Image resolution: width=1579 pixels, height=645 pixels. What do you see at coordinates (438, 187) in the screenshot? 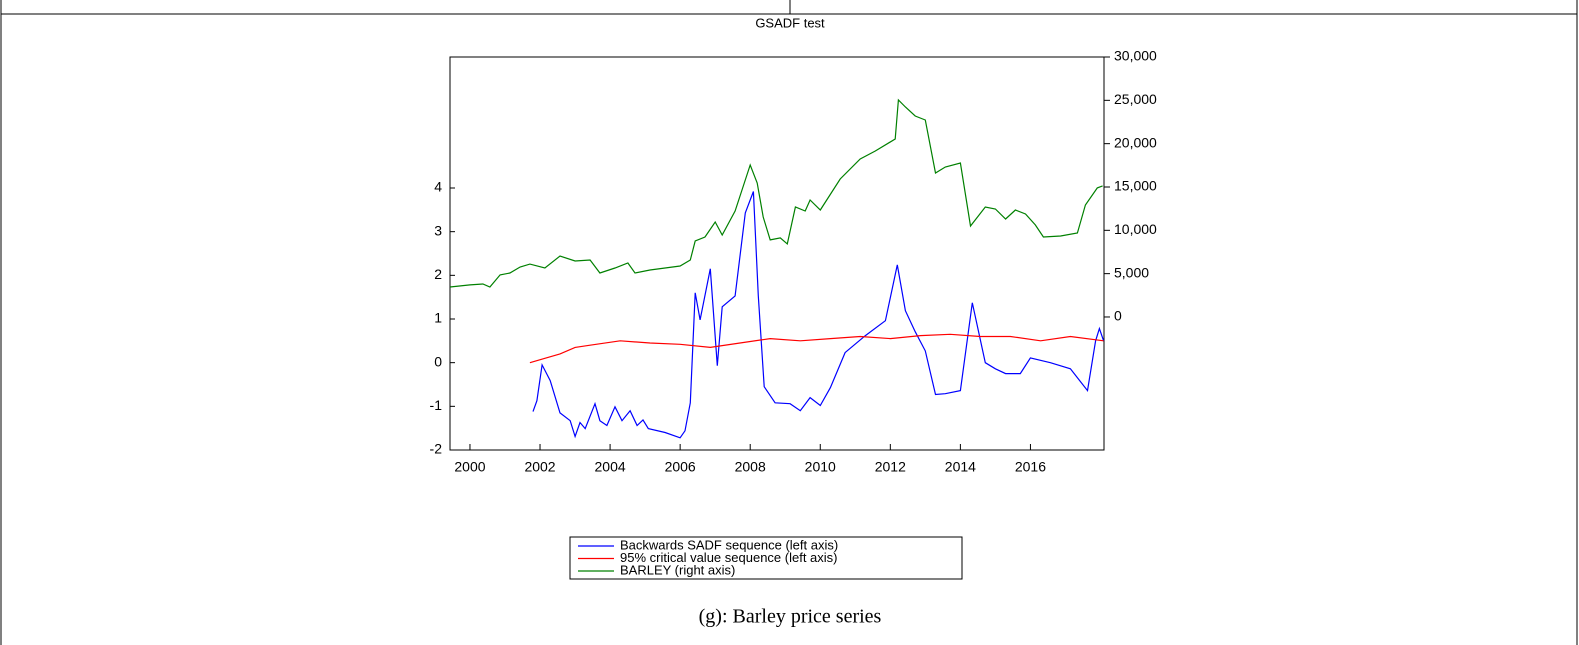
I see `y-tick-label: 4` at bounding box center [438, 187].